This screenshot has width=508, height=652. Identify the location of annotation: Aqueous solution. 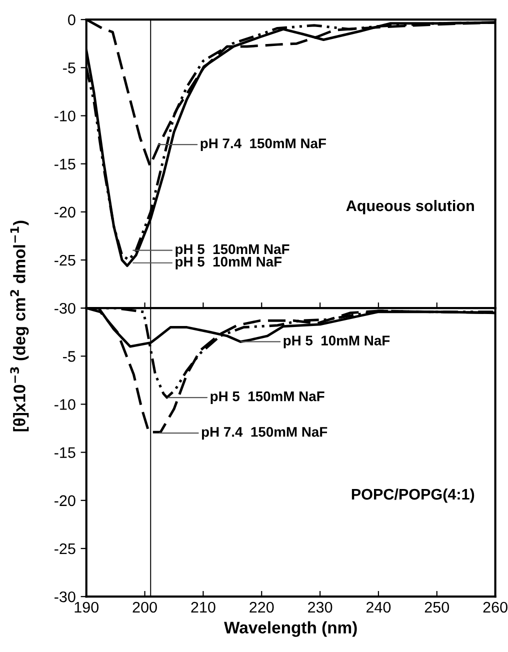
(410, 207).